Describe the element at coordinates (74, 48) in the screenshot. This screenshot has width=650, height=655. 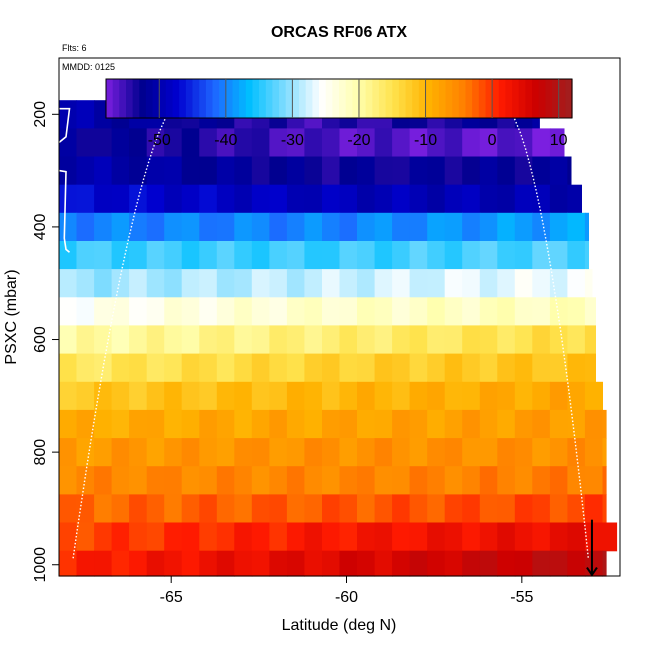
I see `flights-note: Flts: 6` at that location.